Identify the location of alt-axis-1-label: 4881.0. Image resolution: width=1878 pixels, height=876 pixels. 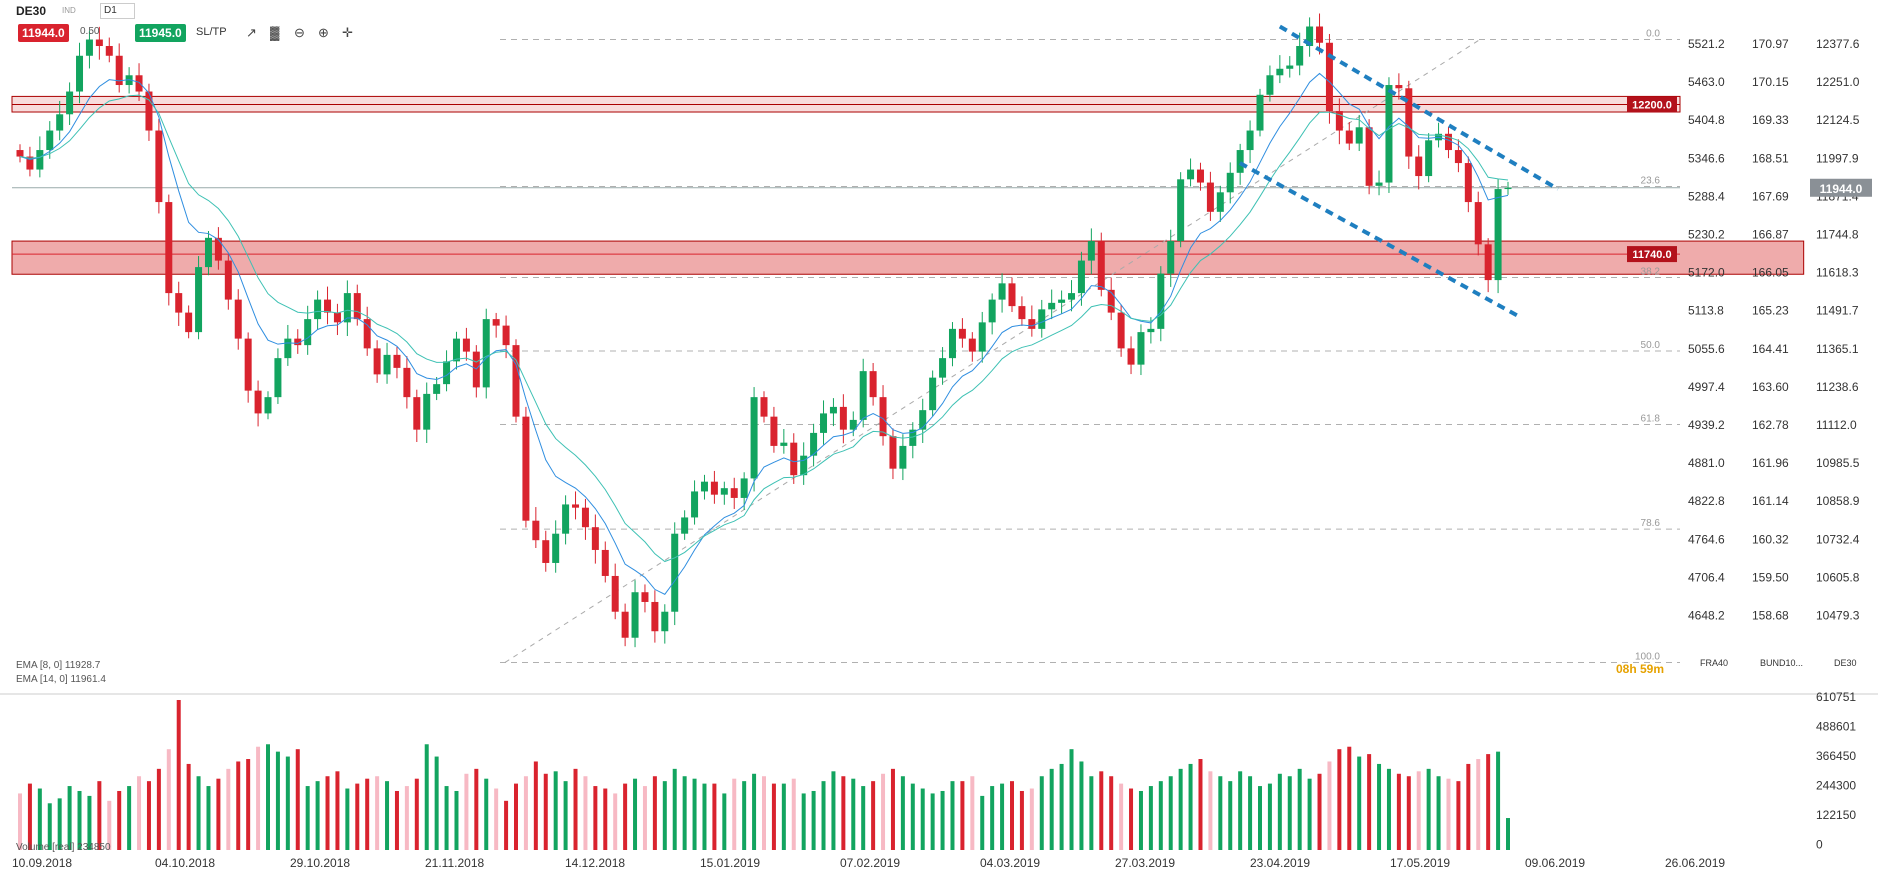
(1706, 463).